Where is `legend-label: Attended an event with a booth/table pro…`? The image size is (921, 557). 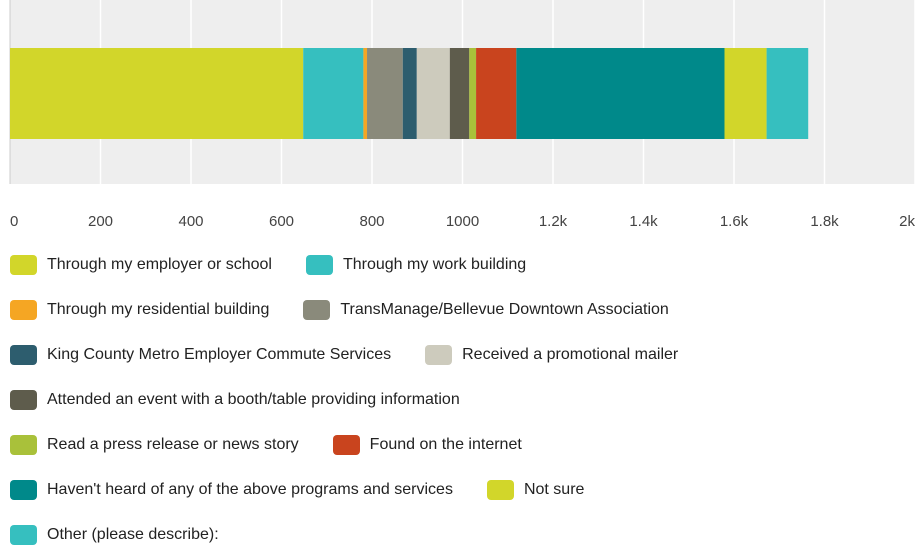 legend-label: Attended an event with a booth/table pro… is located at coordinates (253, 399).